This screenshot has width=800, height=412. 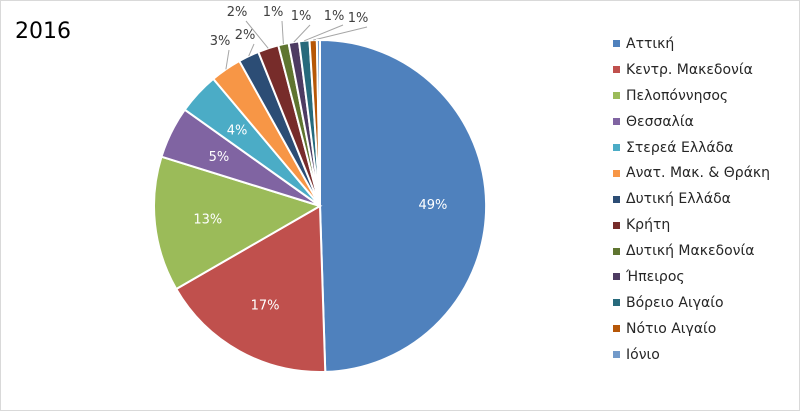 What do you see at coordinates (660, 121) in the screenshot?
I see `legend-label: Θεσσαλία` at bounding box center [660, 121].